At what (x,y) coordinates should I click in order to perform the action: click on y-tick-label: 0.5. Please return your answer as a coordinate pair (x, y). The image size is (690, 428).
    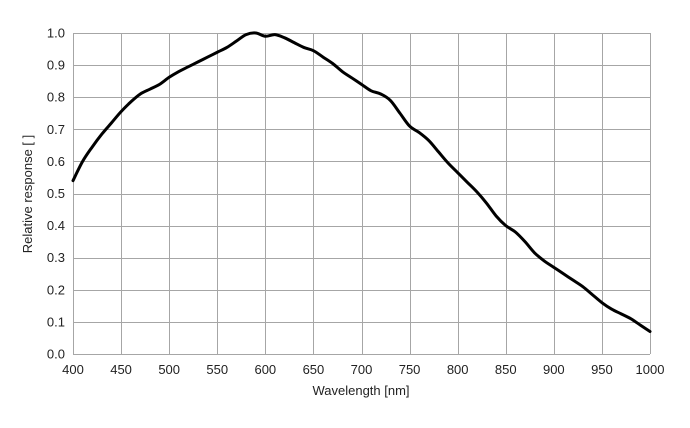
    Looking at the image, I should click on (56, 193).